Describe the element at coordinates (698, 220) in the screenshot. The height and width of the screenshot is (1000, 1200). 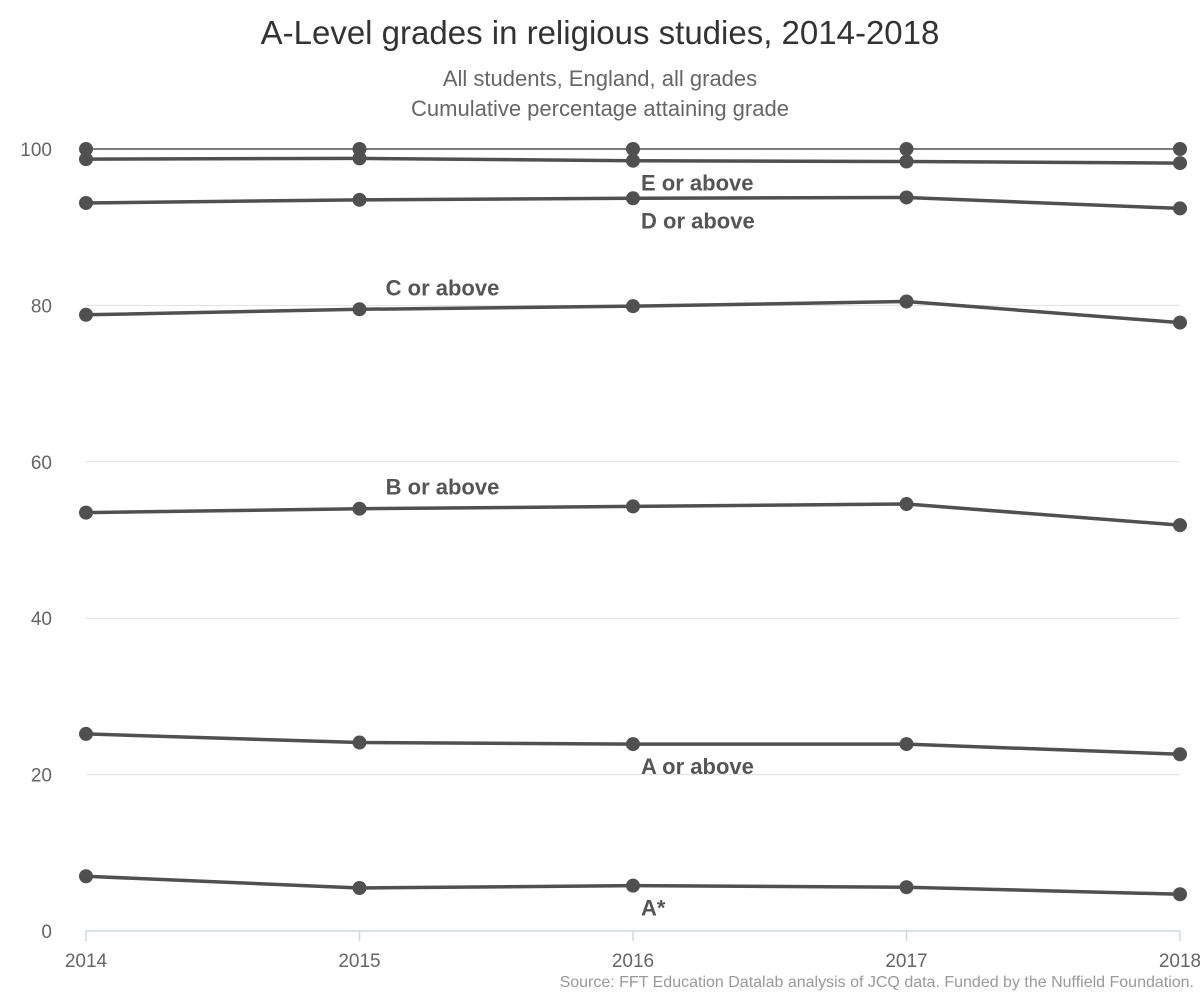
I see `series-label-2: D or above` at that location.